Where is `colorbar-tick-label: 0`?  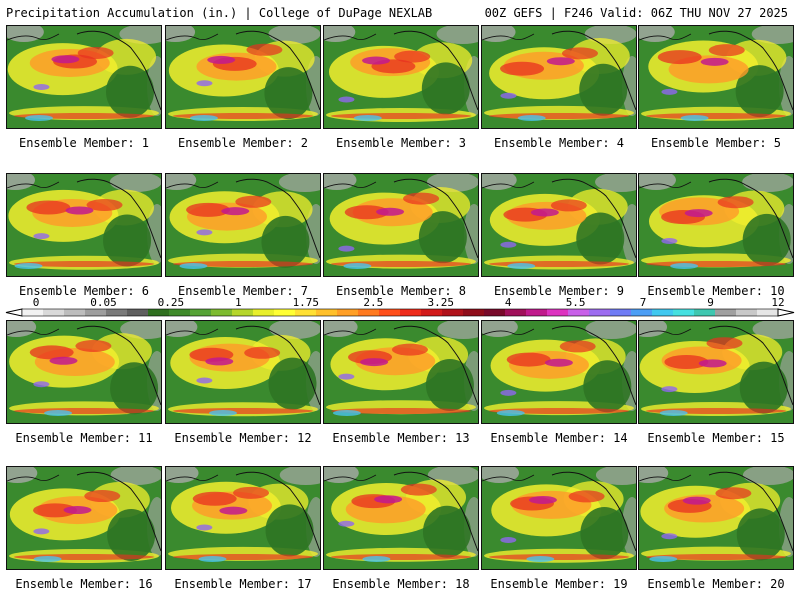
colorbar-tick-label: 0 is located at coordinates (36, 302).